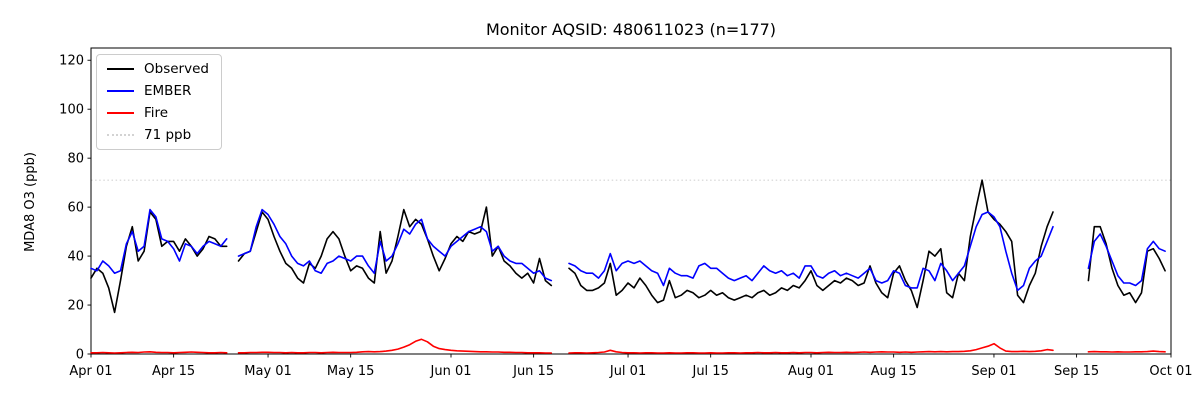 The height and width of the screenshot is (400, 1200). What do you see at coordinates (75, 159) in the screenshot?
I see `y-tick-label: 80` at bounding box center [75, 159].